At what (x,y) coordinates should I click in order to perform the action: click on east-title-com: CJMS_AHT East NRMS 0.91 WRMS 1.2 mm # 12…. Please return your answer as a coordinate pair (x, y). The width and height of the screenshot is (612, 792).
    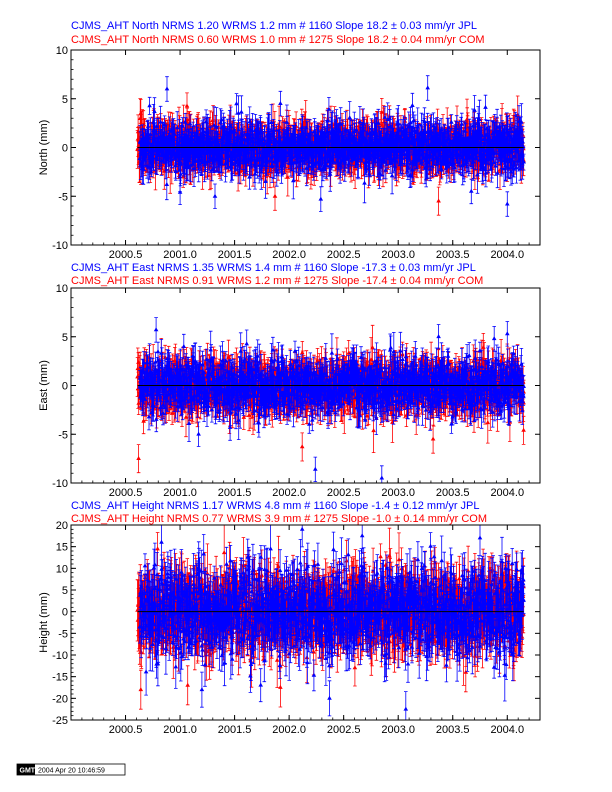
    Looking at the image, I should click on (277, 281).